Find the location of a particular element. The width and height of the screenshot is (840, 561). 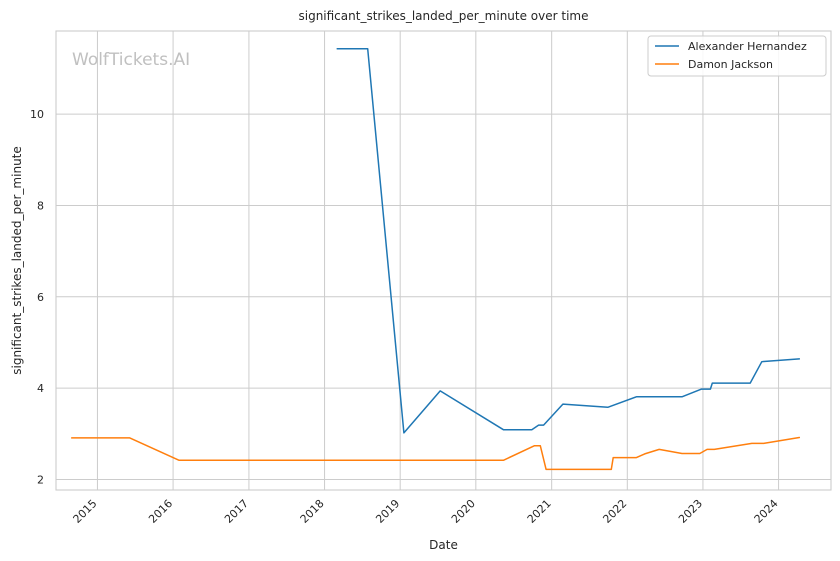

legend-label: Alexander Hernandez is located at coordinates (747, 46).